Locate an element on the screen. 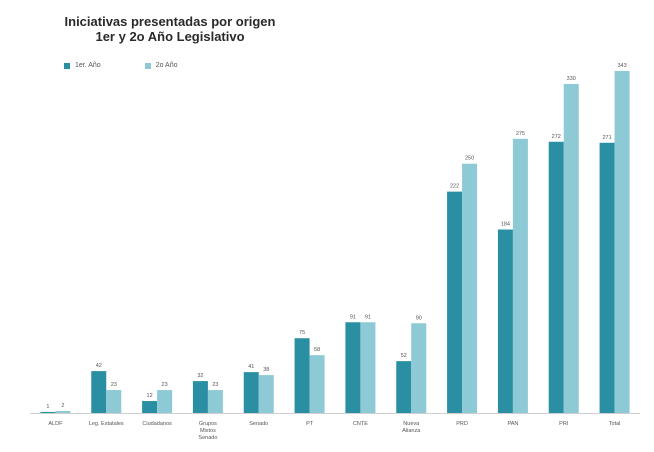  data-label-series-2-10: 275 is located at coordinates (520, 134).